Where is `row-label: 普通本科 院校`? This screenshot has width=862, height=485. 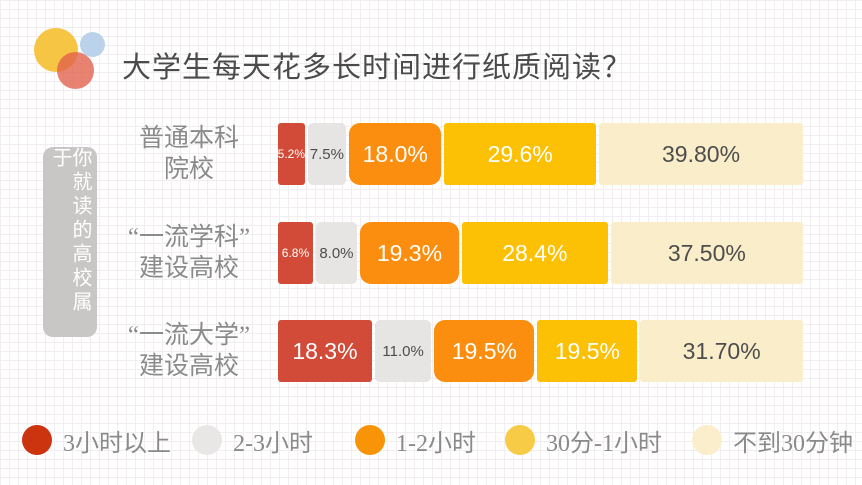 row-label: 普通本科 院校 is located at coordinates (188, 154).